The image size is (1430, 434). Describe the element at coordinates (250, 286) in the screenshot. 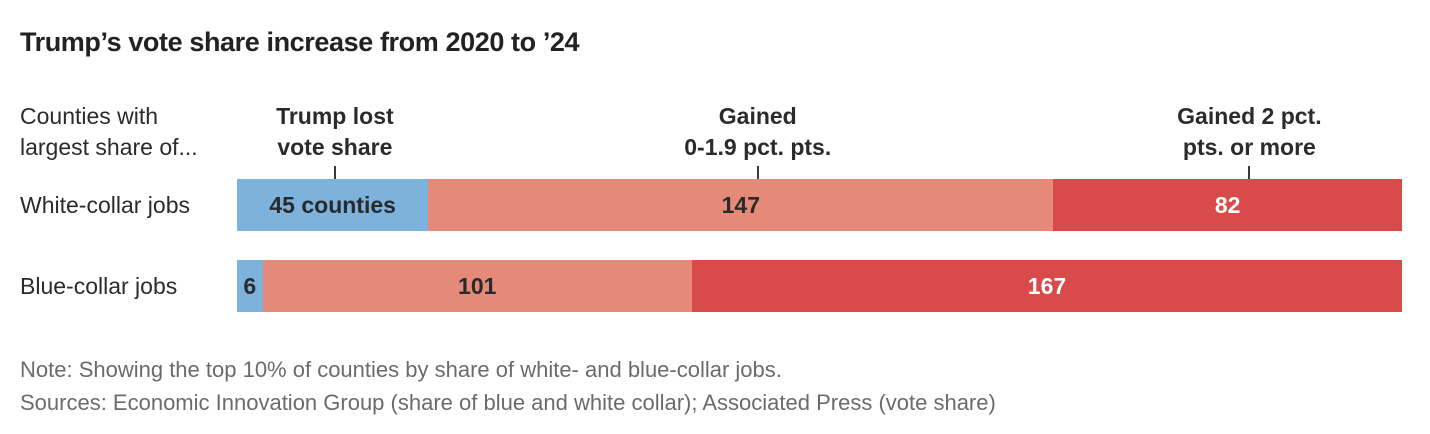

I see `bar-segment: 6` at that location.